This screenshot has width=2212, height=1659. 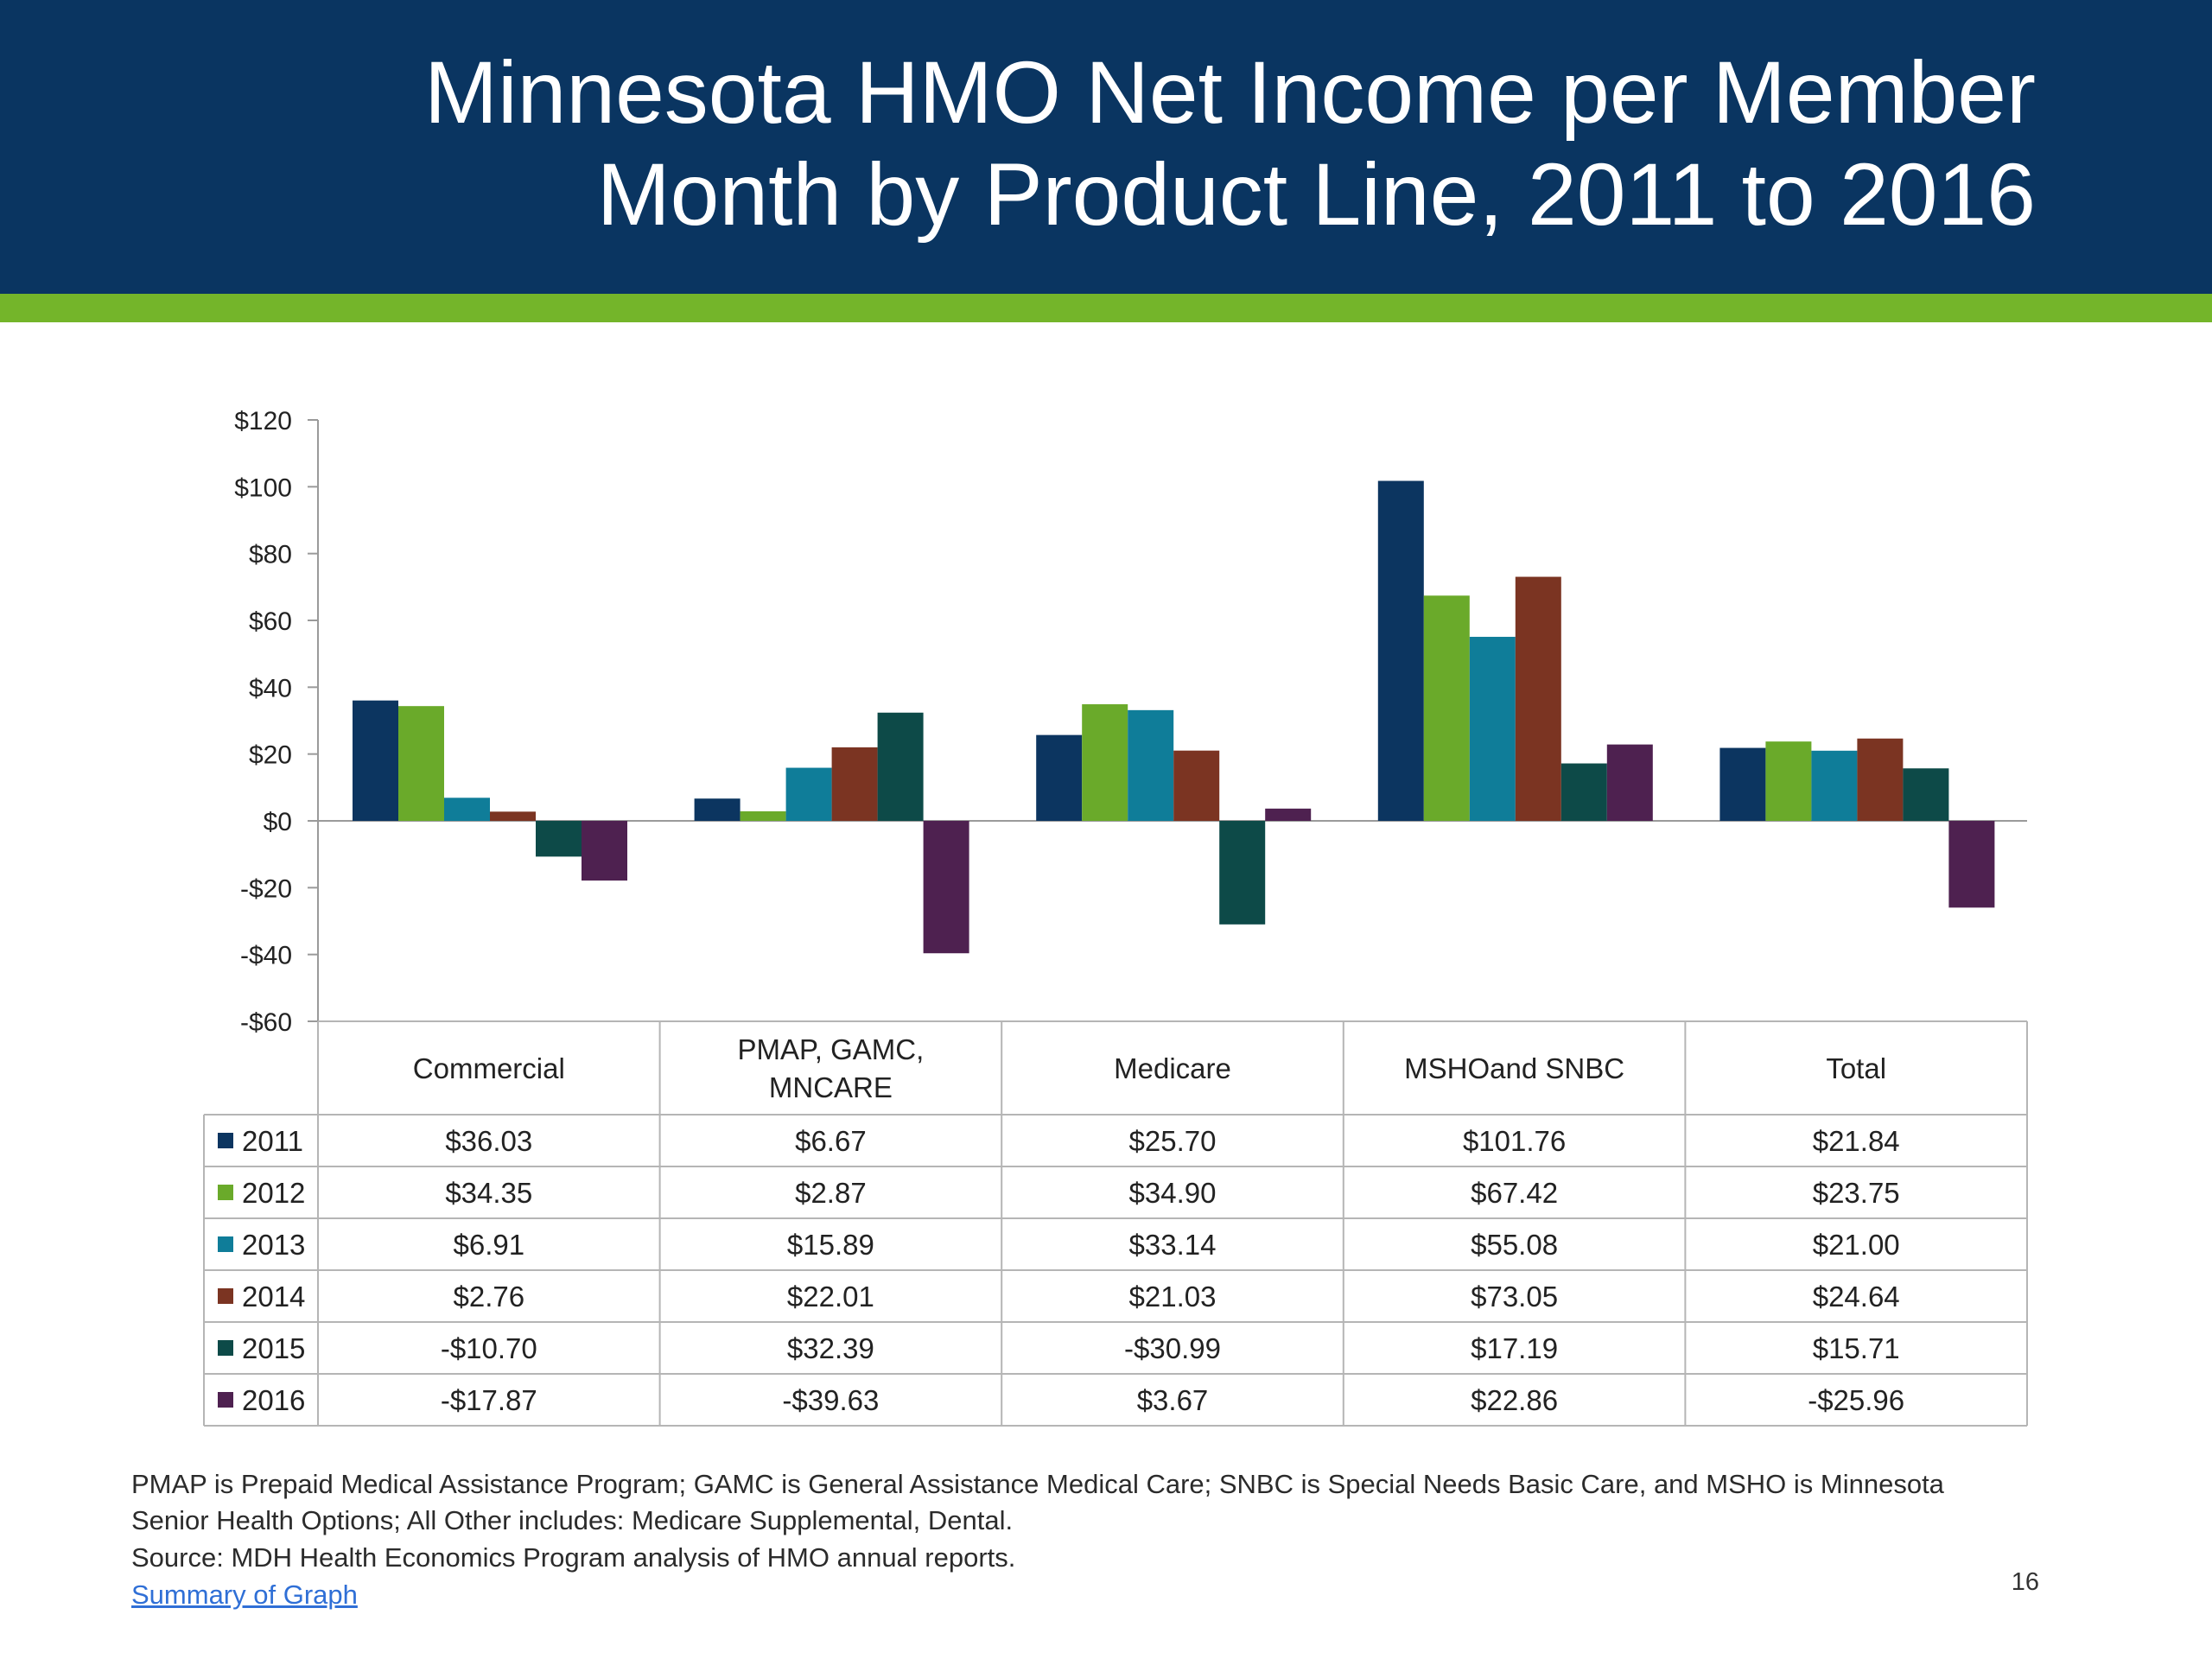 What do you see at coordinates (273, 1245) in the screenshot?
I see `legend-label: 2013` at bounding box center [273, 1245].